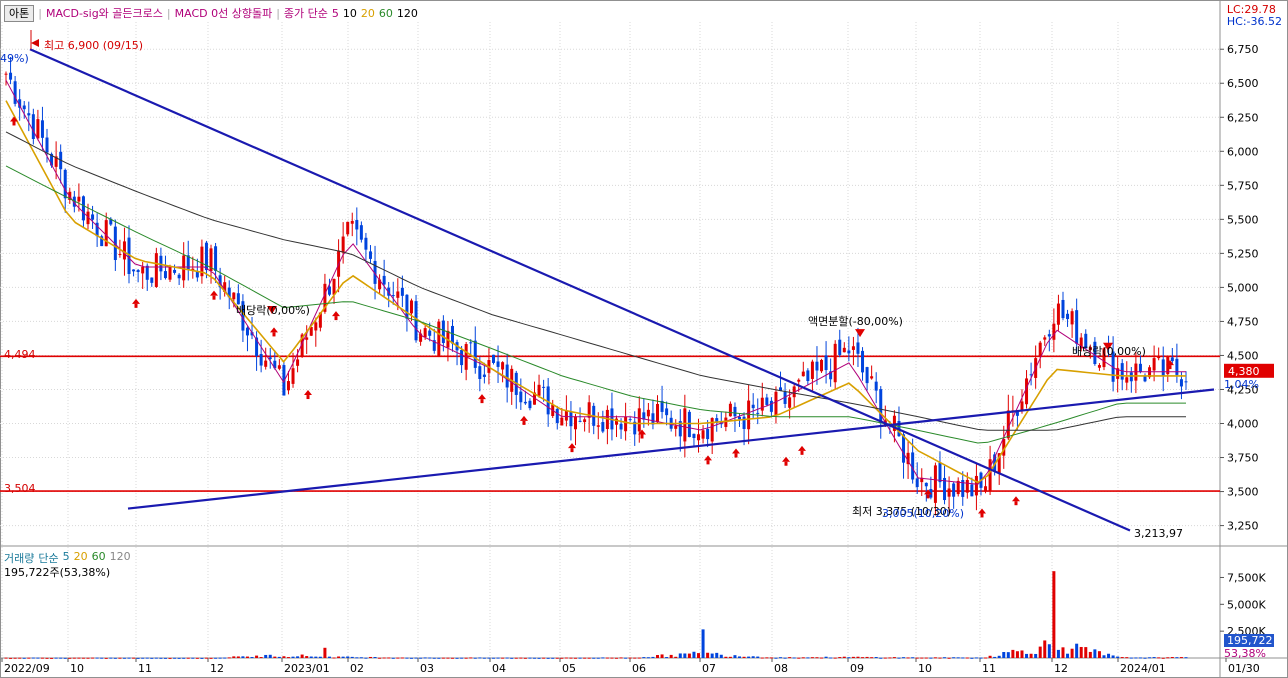 The width and height of the screenshot is (1288, 678). Describe the element at coordinates (305, 13) in the screenshot. I see `ma-title: 종가 단순` at that location.